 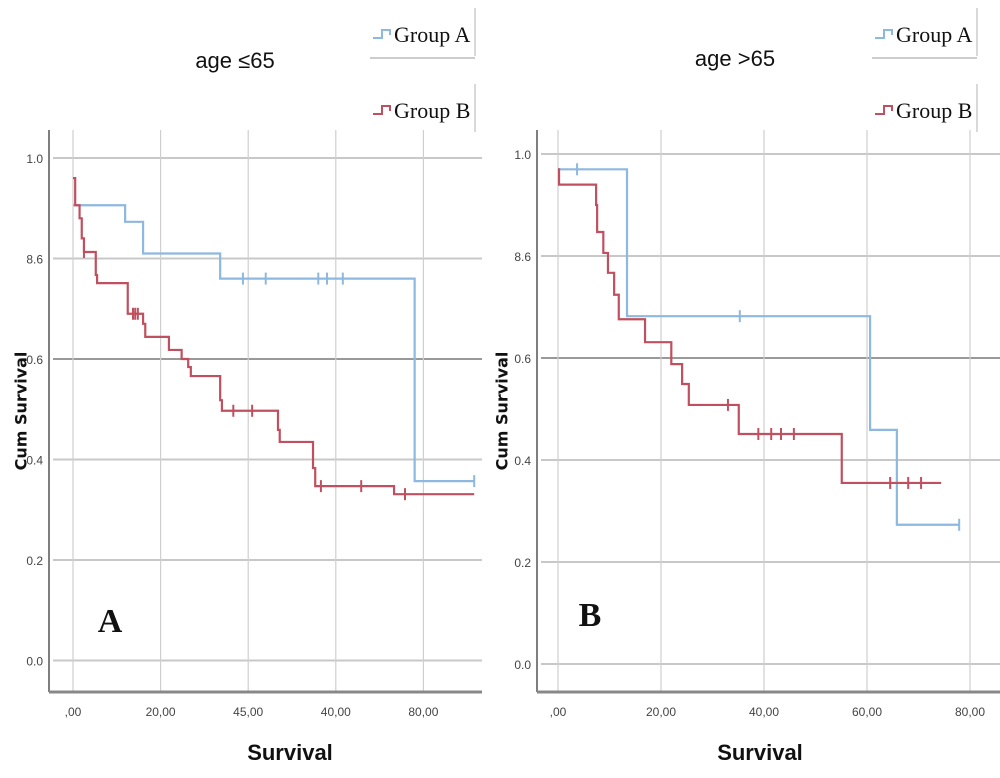 What do you see at coordinates (735, 58) in the screenshot?
I see `chart-title: age >65` at bounding box center [735, 58].